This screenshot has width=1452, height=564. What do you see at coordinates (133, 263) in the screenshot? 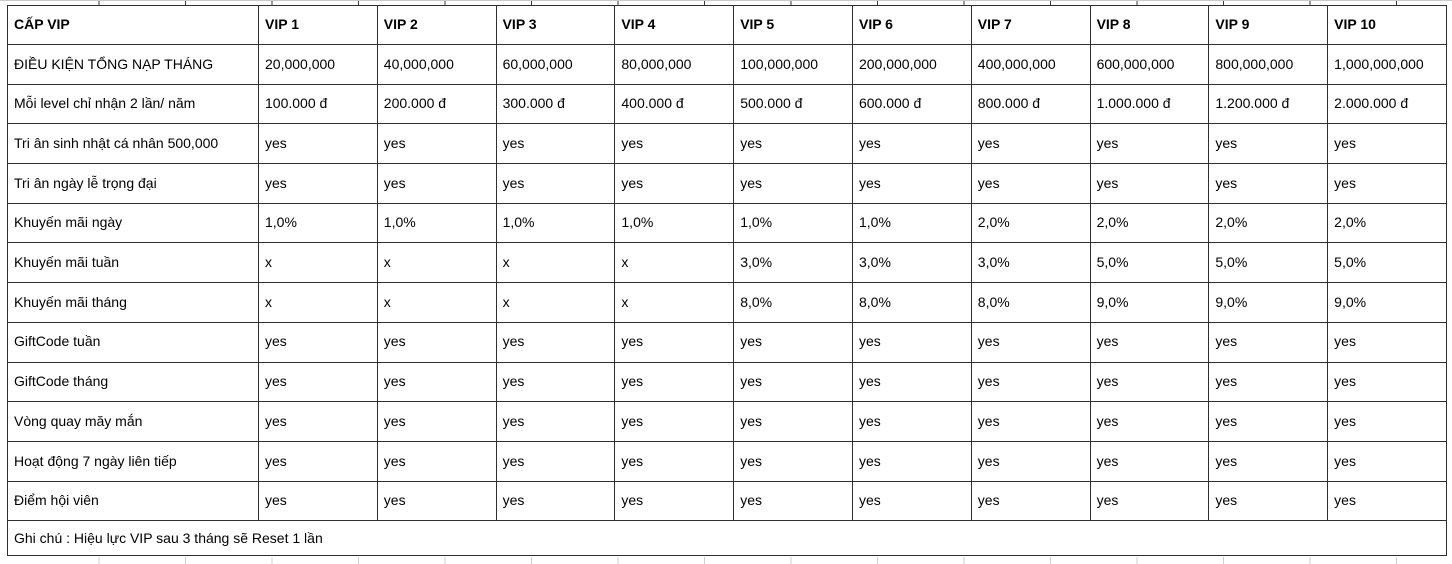
I see `row-label-cell: Khuyến mãi tuần` at bounding box center [133, 263].